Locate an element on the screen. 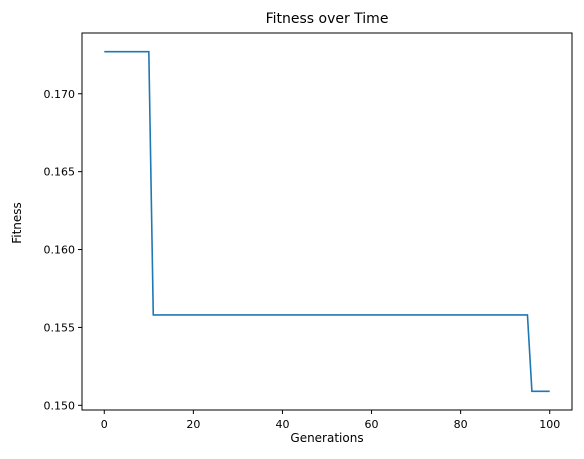  y-tick-label: 0.150 is located at coordinates (60, 405).